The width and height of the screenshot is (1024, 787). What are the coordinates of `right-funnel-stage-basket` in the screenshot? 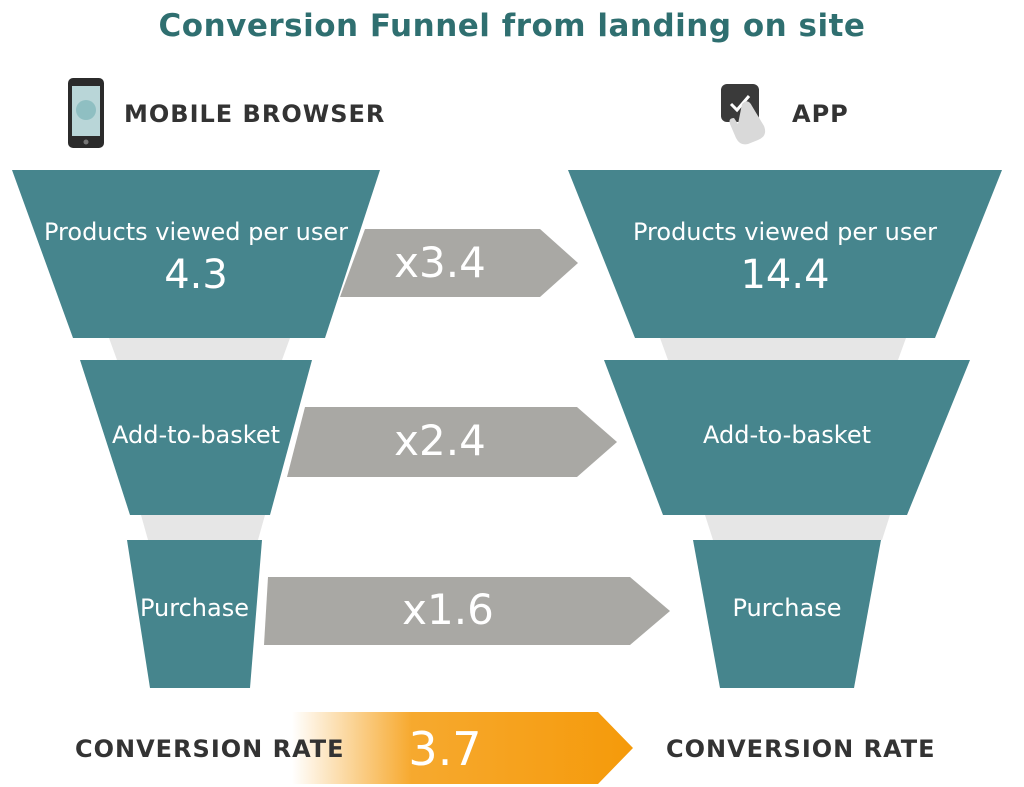 It's located at (787, 437).